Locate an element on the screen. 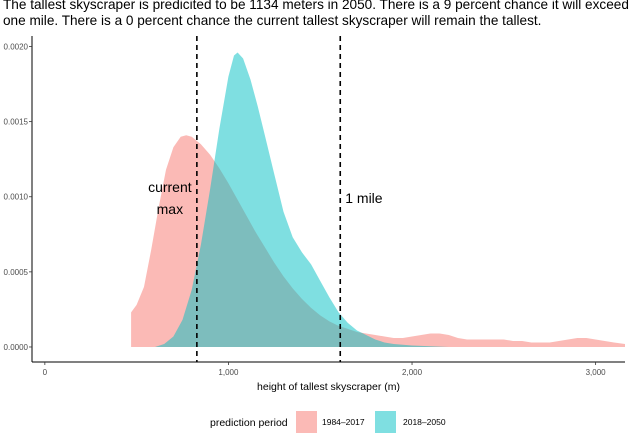 The image size is (629, 435). legend-label-2: 2018–2050 is located at coordinates (424, 422).